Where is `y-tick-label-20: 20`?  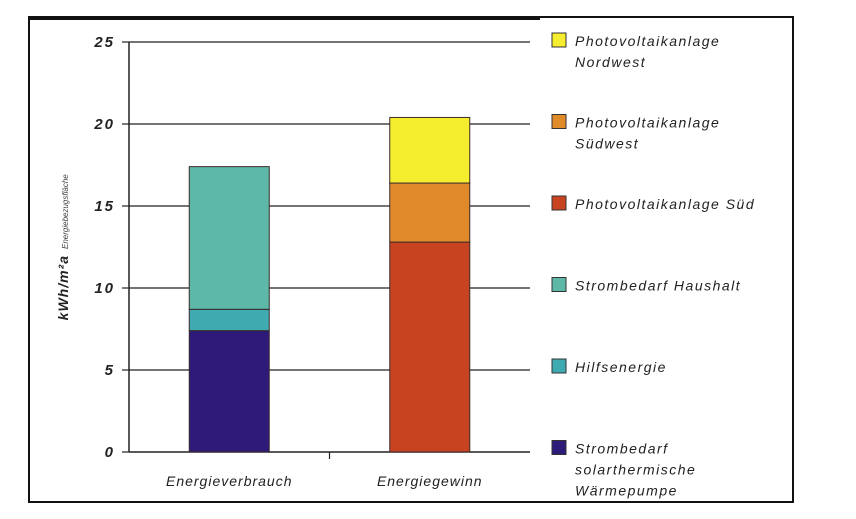
y-tick-label-20: 20 is located at coordinates (104, 124).